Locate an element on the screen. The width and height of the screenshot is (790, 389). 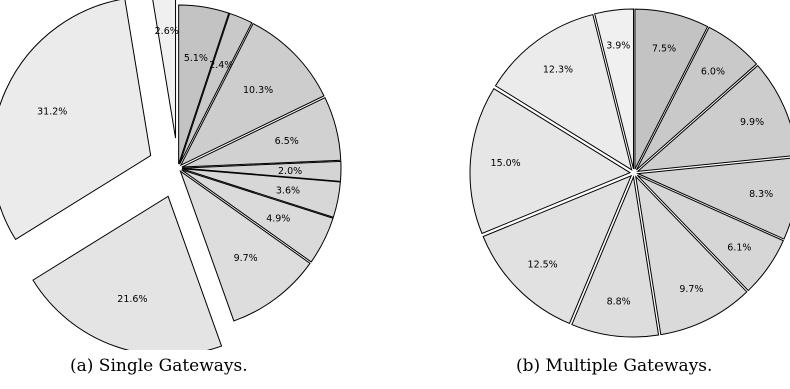
slice-label-0-5: 3.6% is located at coordinates (288, 190).